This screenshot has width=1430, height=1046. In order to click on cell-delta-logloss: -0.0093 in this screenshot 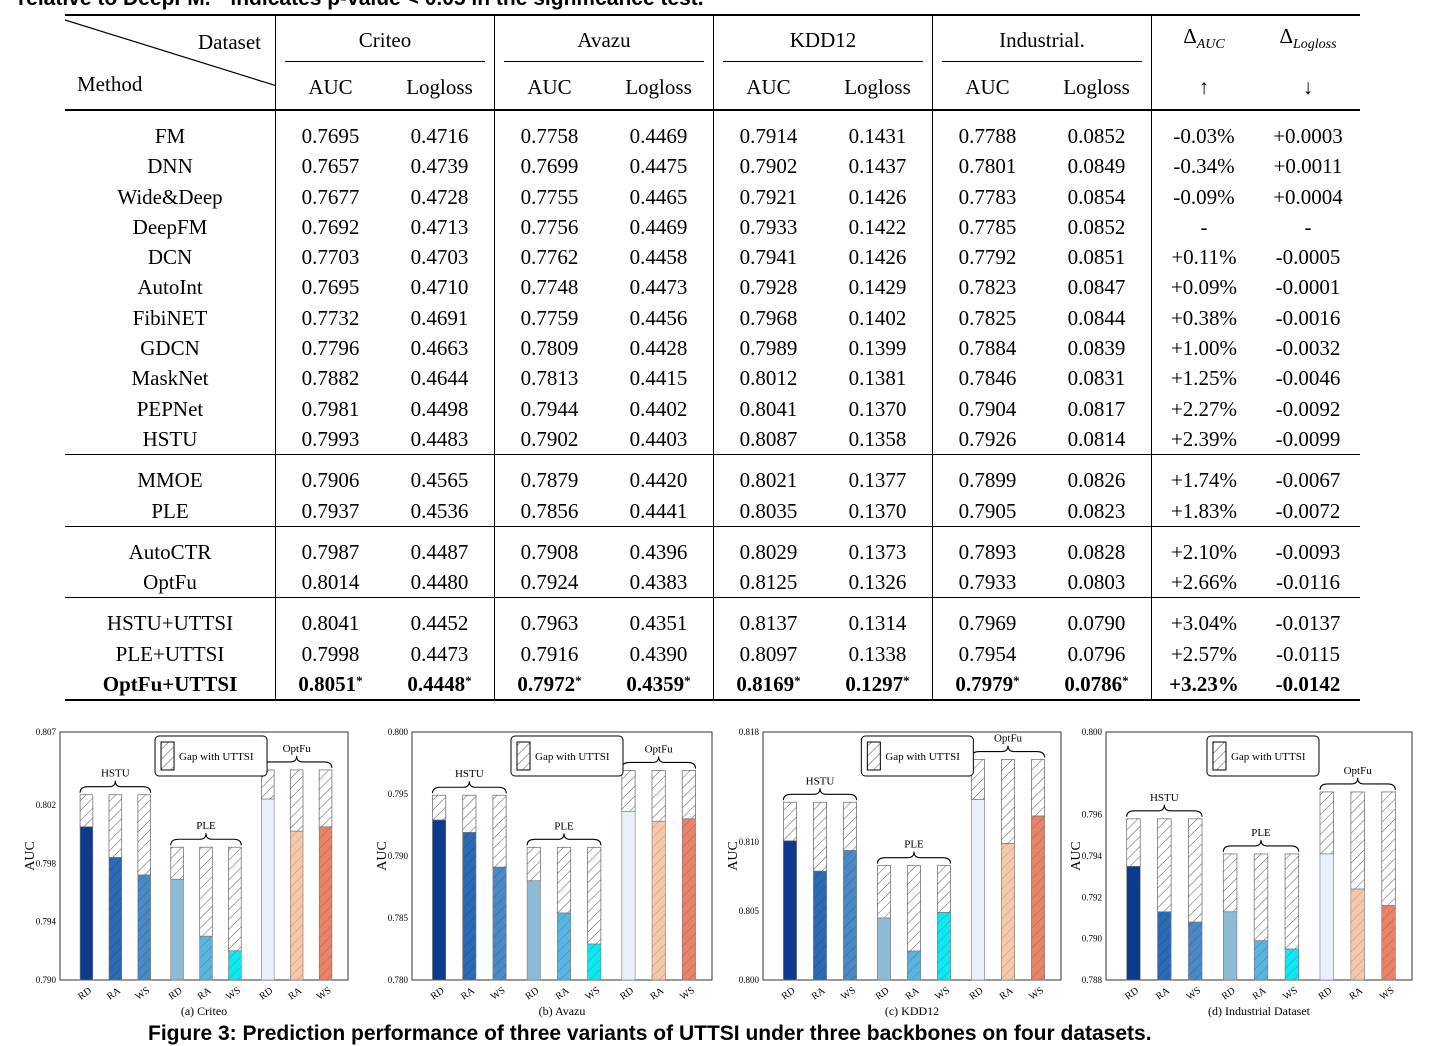, I will do `click(1308, 551)`.